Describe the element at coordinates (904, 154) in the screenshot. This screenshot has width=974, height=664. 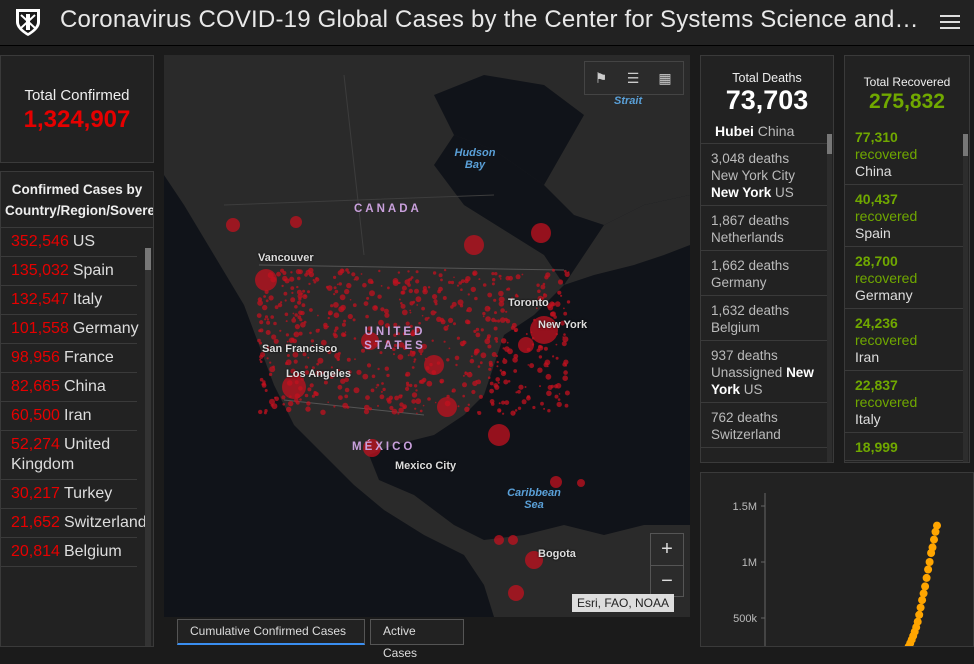
I see `list-item: 77,310 recovered China` at that location.